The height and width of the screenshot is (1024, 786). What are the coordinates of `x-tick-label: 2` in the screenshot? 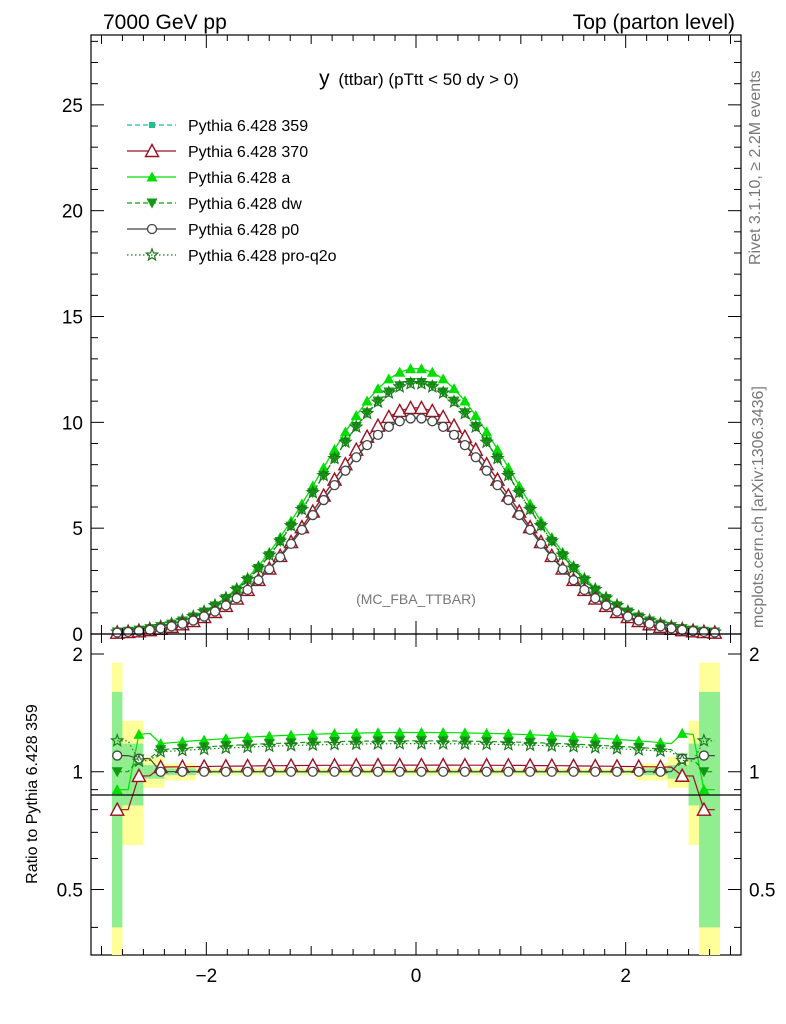 It's located at (625, 976).